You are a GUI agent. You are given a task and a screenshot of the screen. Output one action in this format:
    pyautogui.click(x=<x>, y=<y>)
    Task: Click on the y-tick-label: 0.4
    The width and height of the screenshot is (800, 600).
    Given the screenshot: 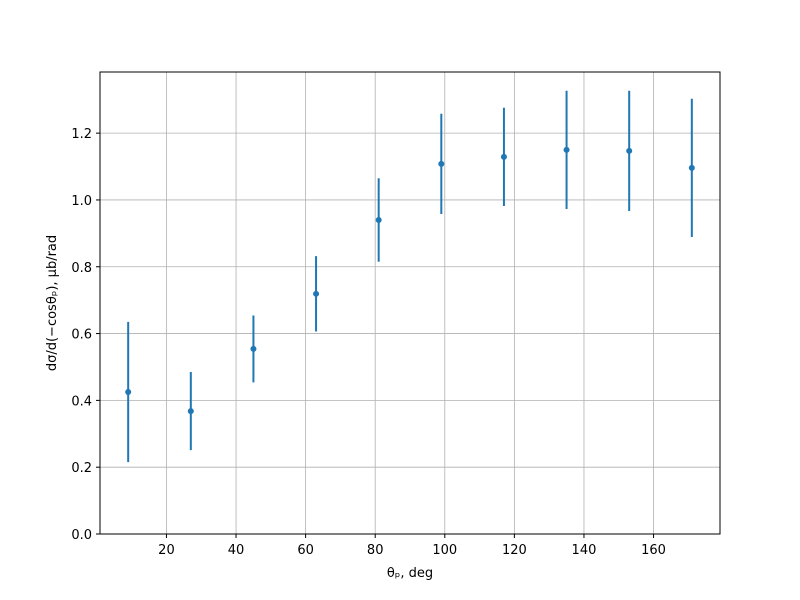 What is the action you would take?
    pyautogui.click(x=81, y=401)
    